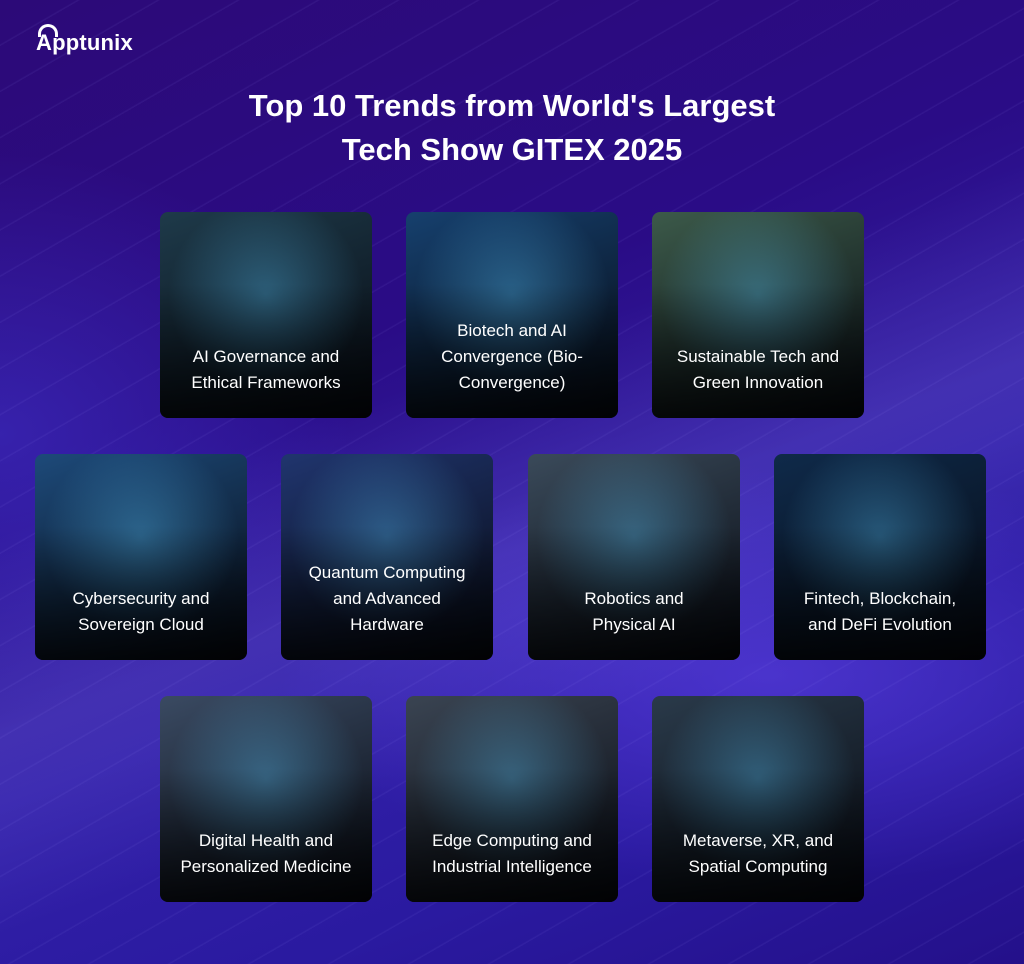 The width and height of the screenshot is (1024, 964). Describe the element at coordinates (84, 40) in the screenshot. I see `brand-logo: Apptunix` at that location.